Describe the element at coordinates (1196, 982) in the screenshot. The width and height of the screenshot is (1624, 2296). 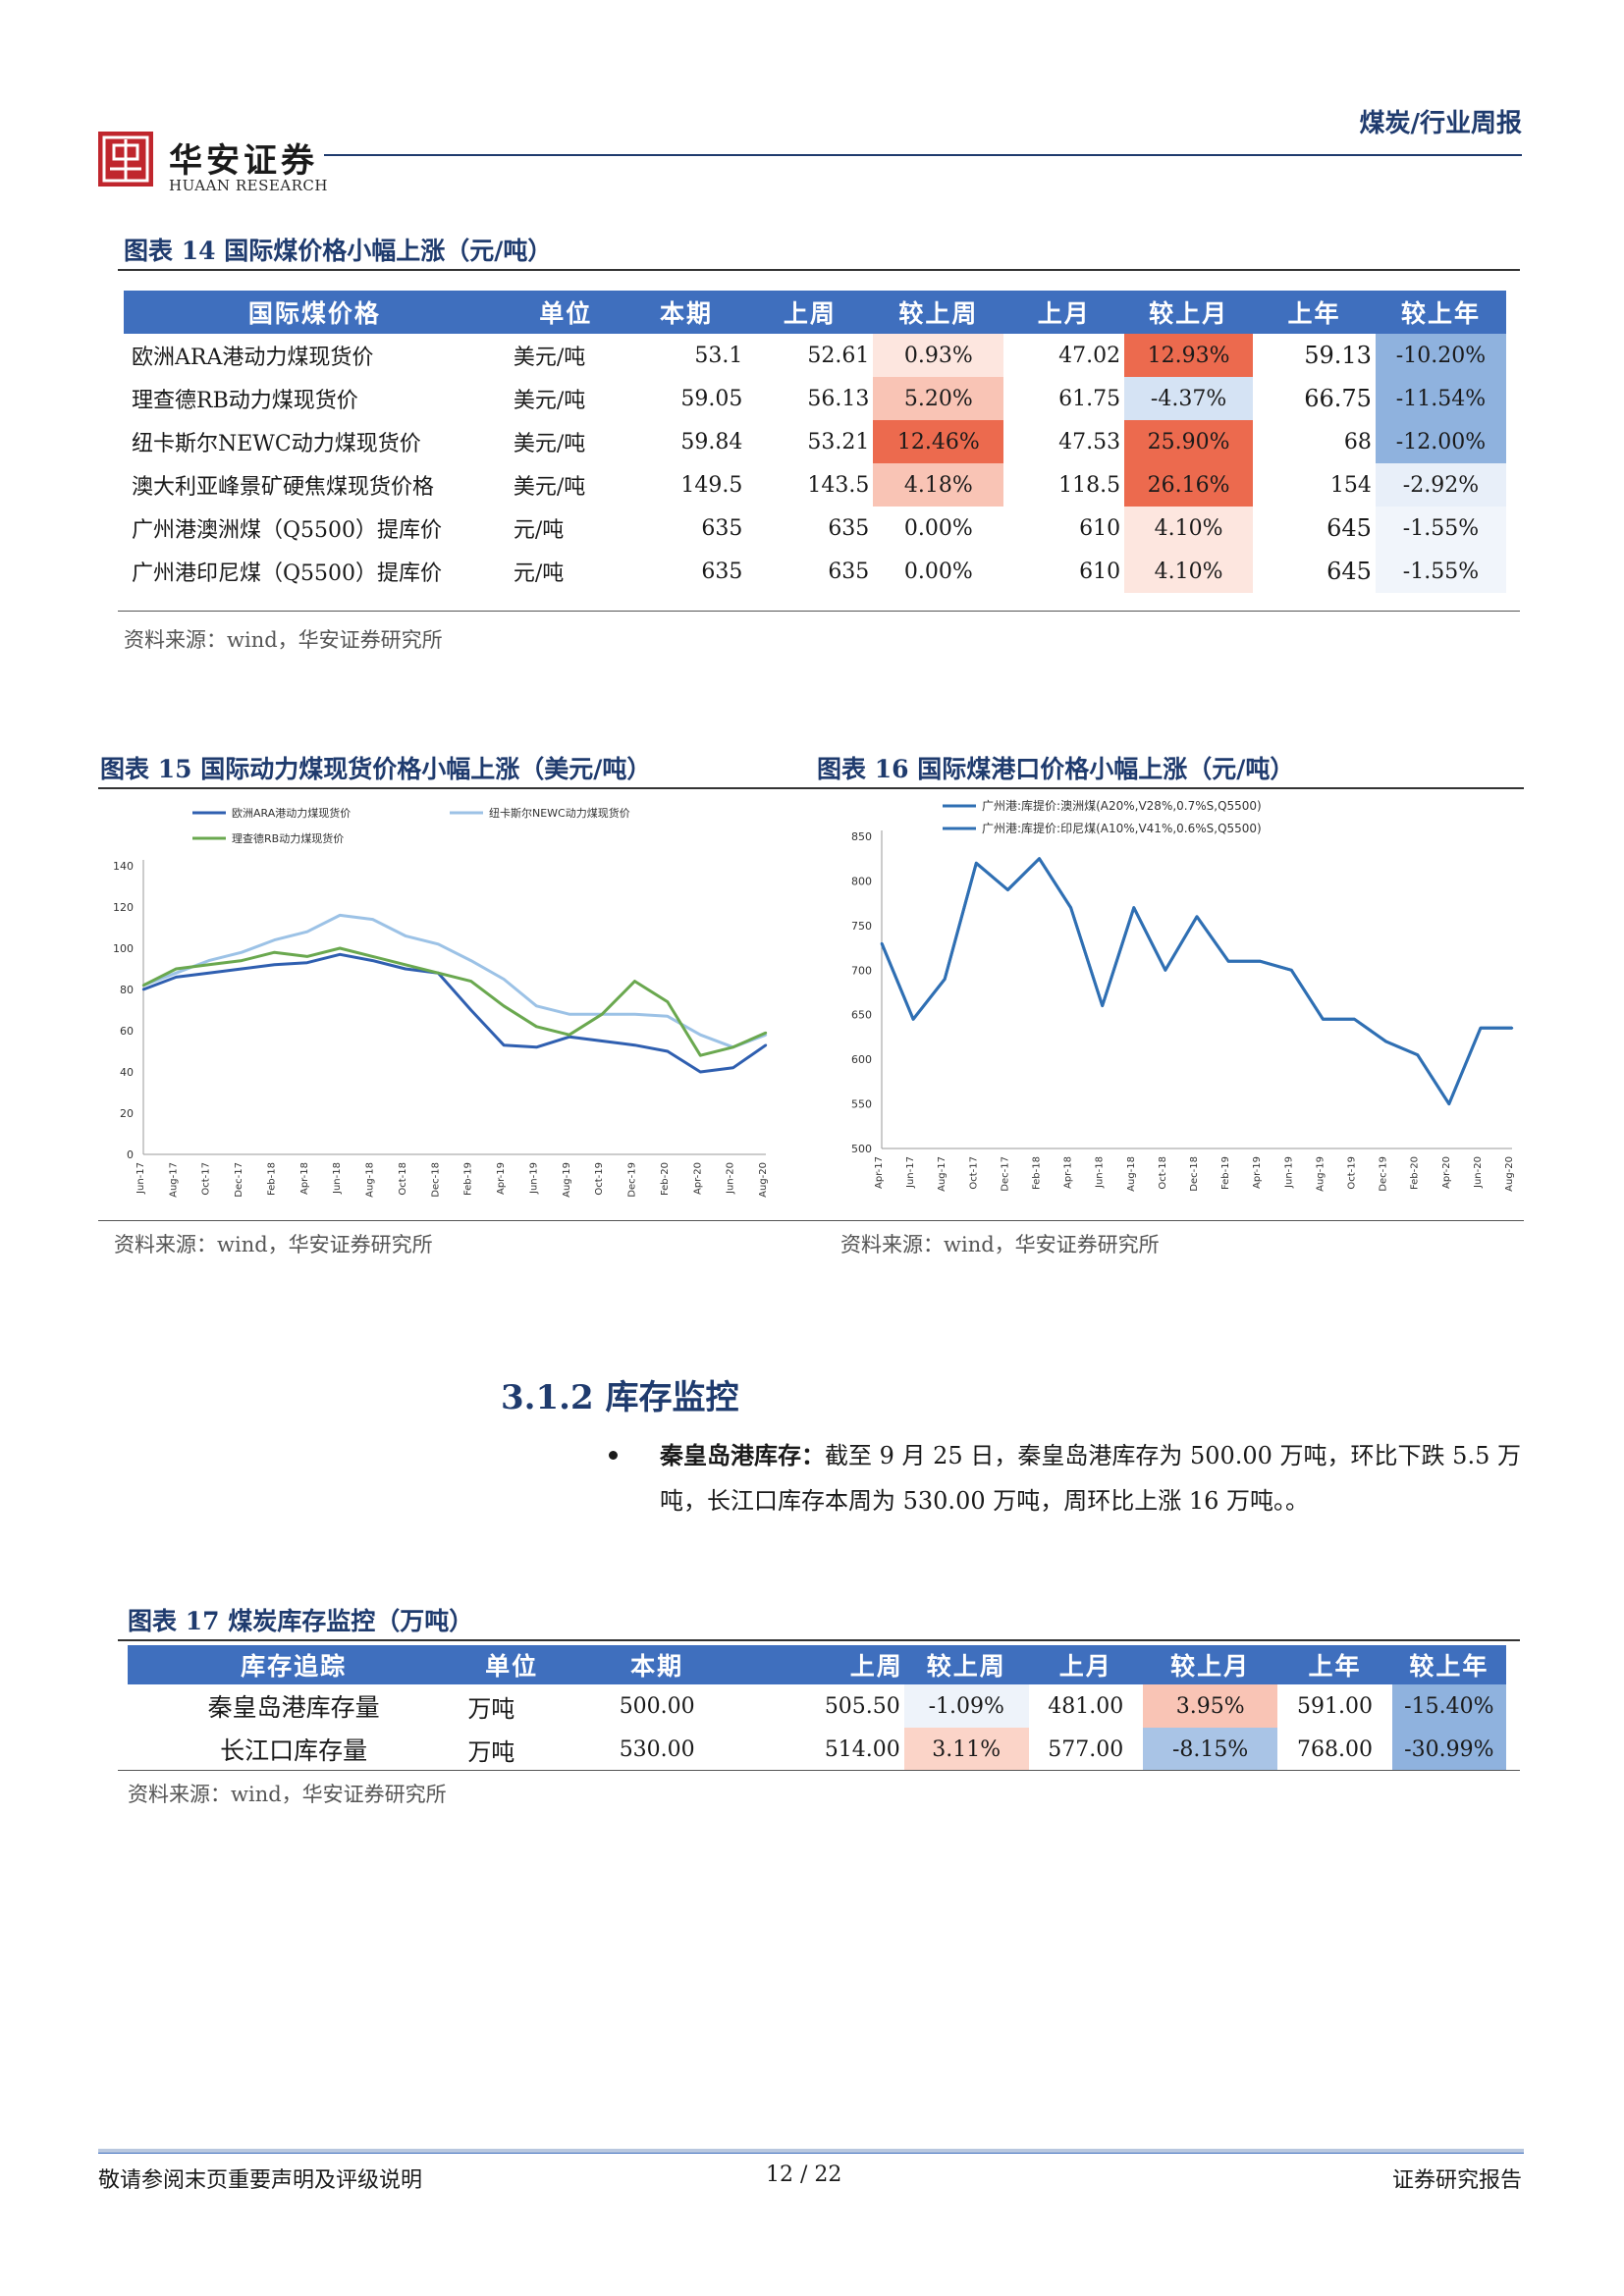
I see `series-line` at that location.